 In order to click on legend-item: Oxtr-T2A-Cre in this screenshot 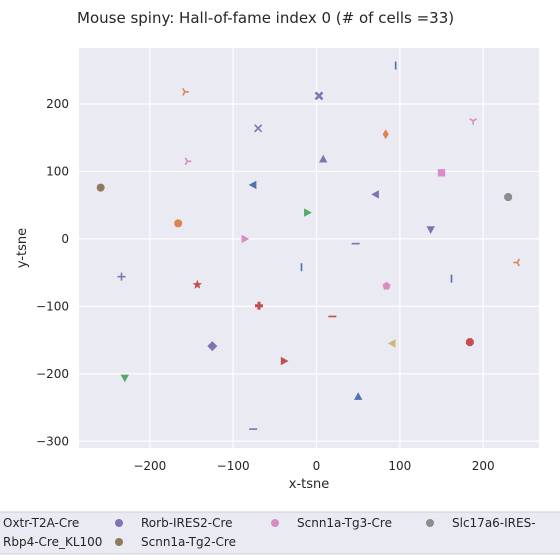, I will do `click(41, 523)`.